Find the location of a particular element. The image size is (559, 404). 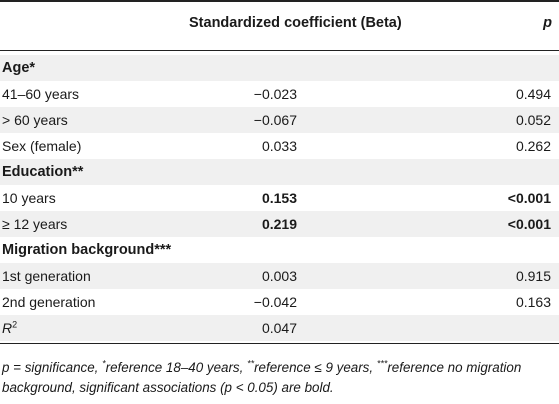

footnote-star-2: ** is located at coordinates (251, 363).